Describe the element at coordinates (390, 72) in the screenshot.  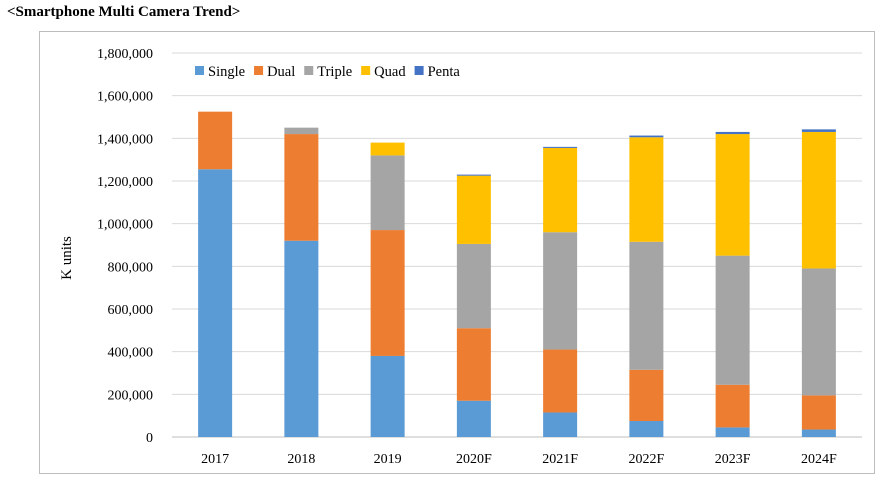
I see `legend-label-quad: Quad` at that location.